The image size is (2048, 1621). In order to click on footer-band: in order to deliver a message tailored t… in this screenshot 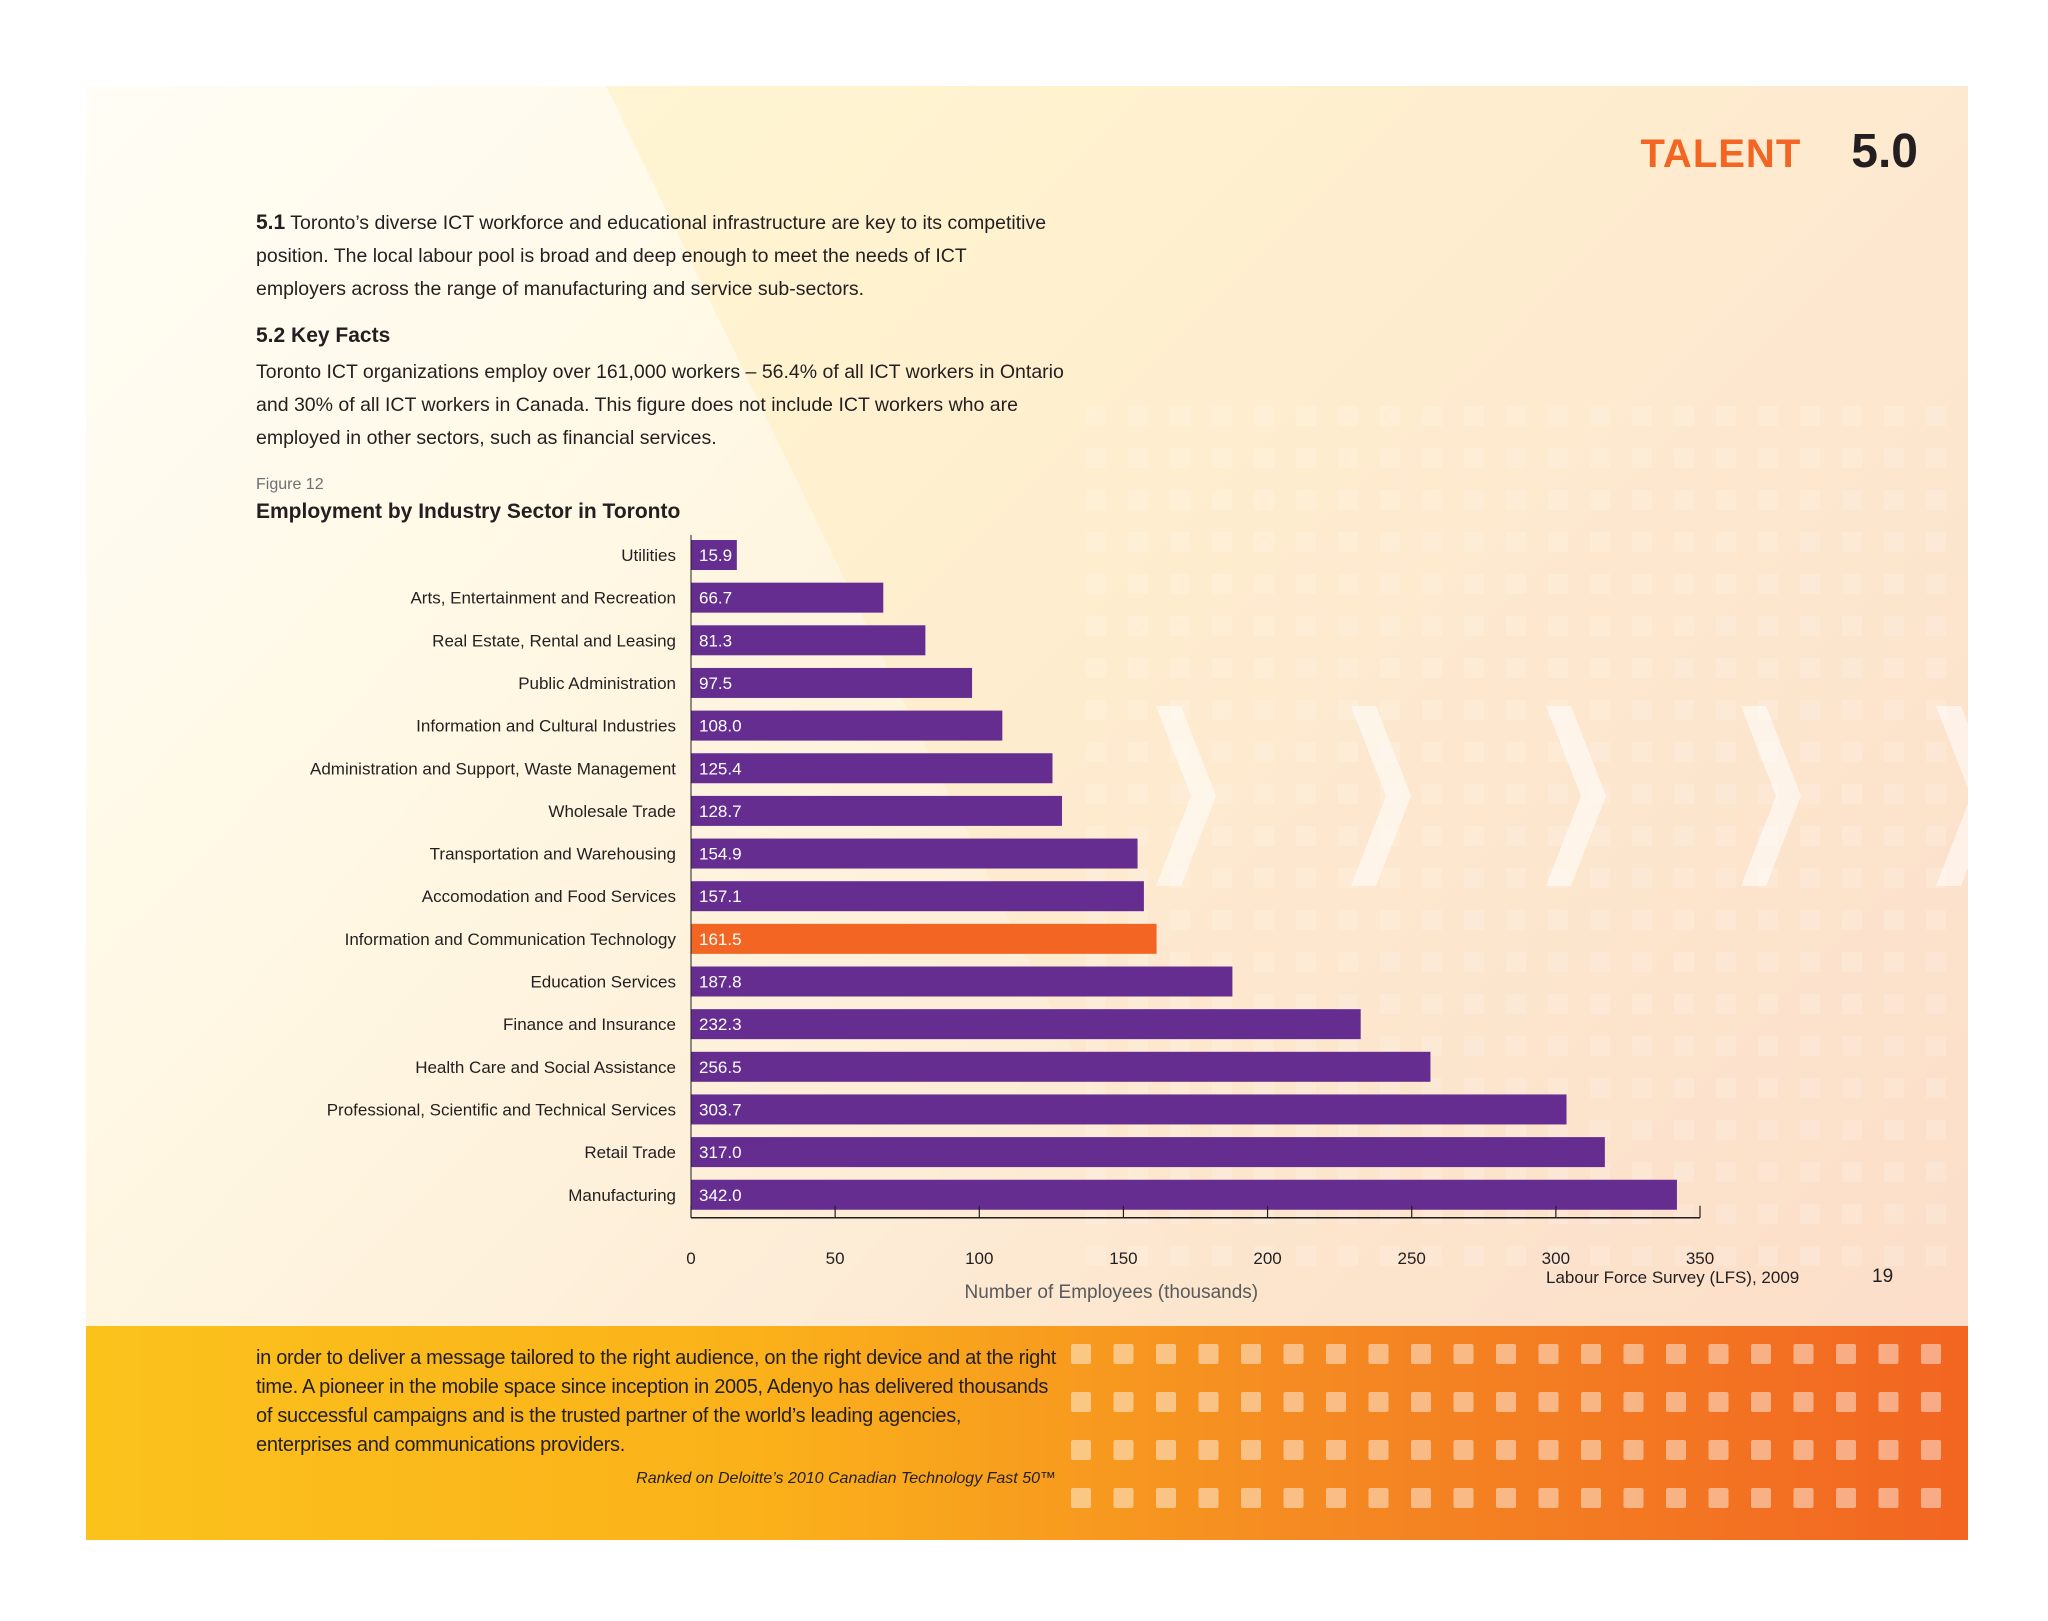, I will do `click(1027, 1433)`.